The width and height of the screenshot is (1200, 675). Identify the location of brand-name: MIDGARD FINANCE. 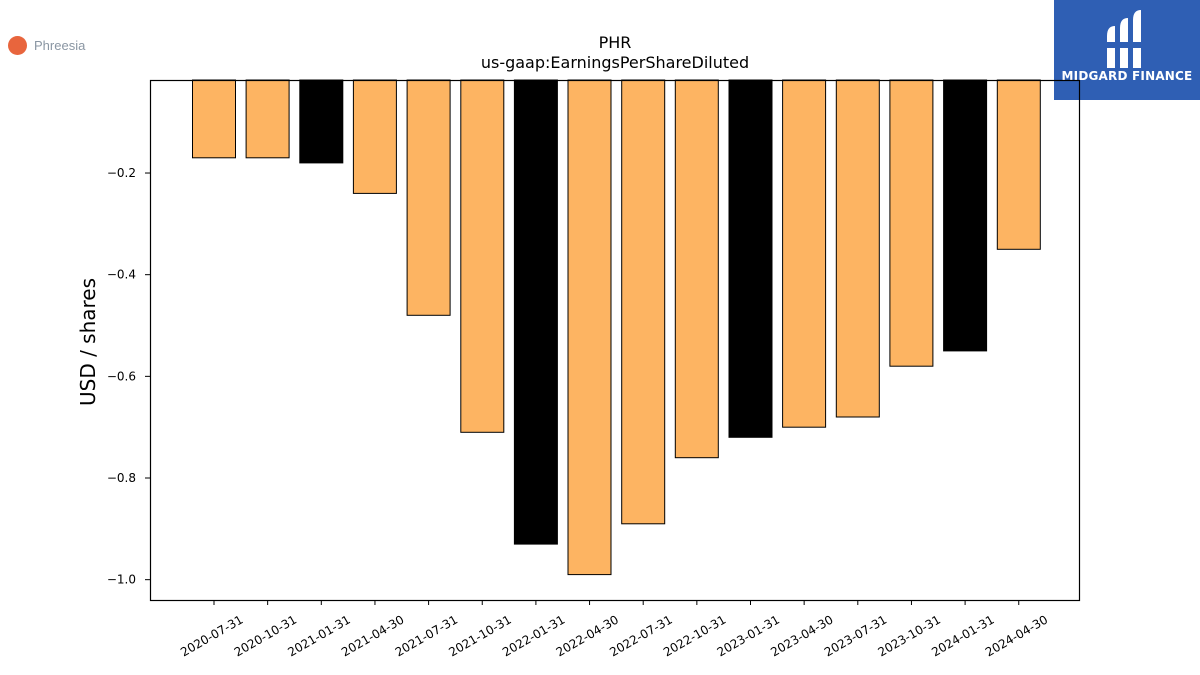
(1127, 76).